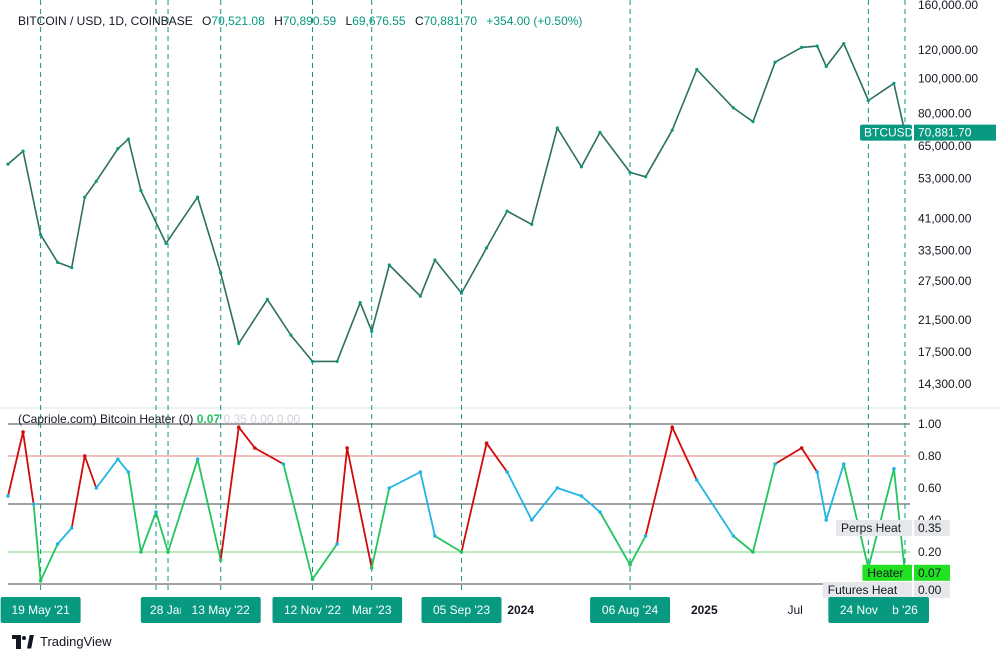 The height and width of the screenshot is (659, 1000). What do you see at coordinates (948, 6) in the screenshot?
I see `price-tick-label: 160,000.00` at bounding box center [948, 6].